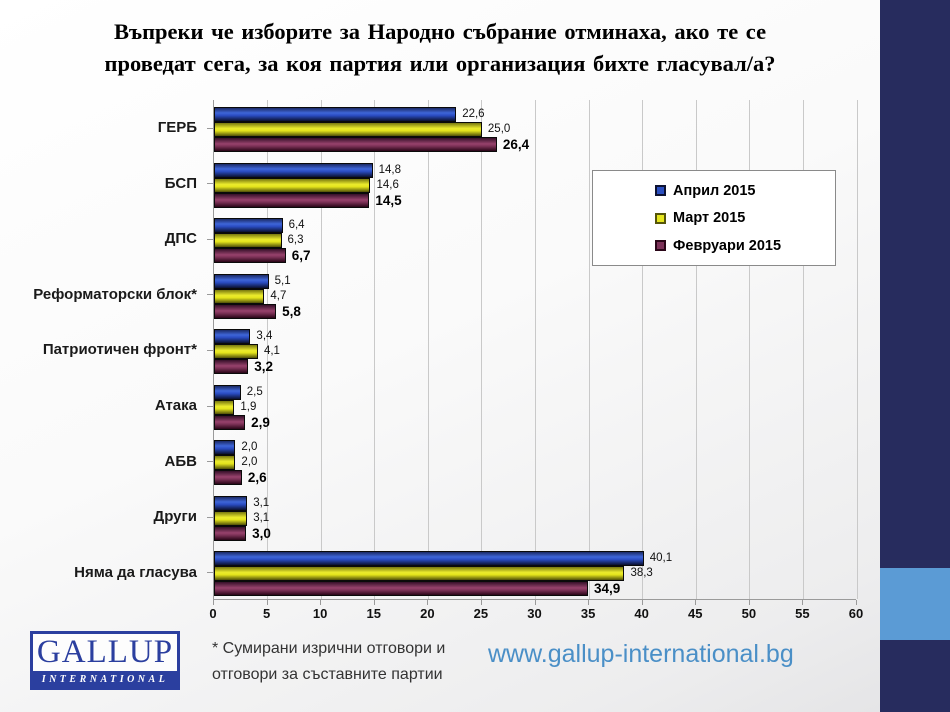 The image size is (950, 712). Describe the element at coordinates (296, 225) in the screenshot. I see `bar-value-label: 6,4` at that location.